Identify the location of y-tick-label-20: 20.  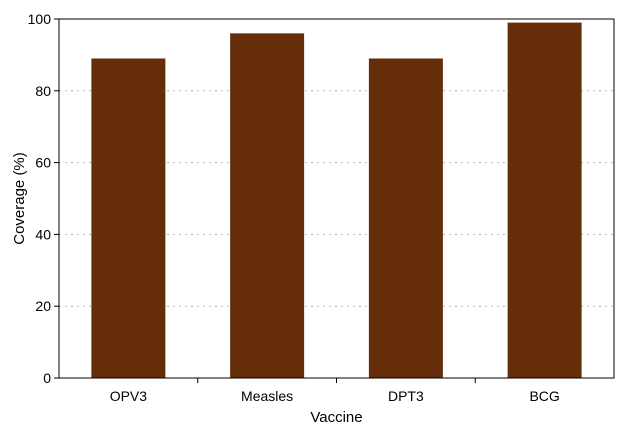
(43, 306).